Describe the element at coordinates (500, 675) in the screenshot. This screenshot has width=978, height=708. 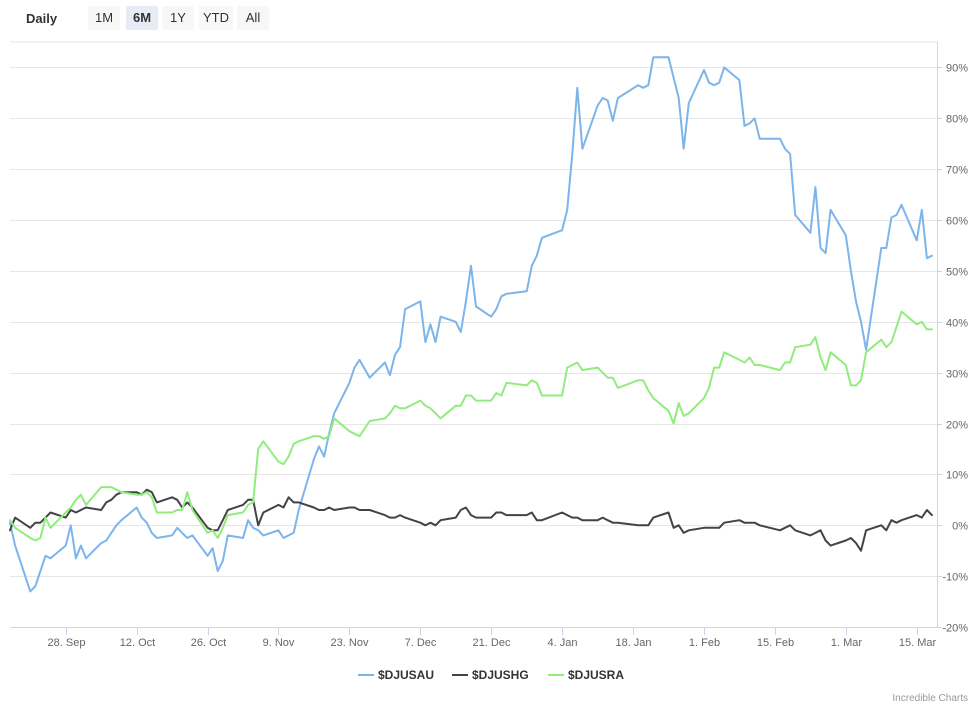
I see `legend-label: $DJUSHG` at that location.